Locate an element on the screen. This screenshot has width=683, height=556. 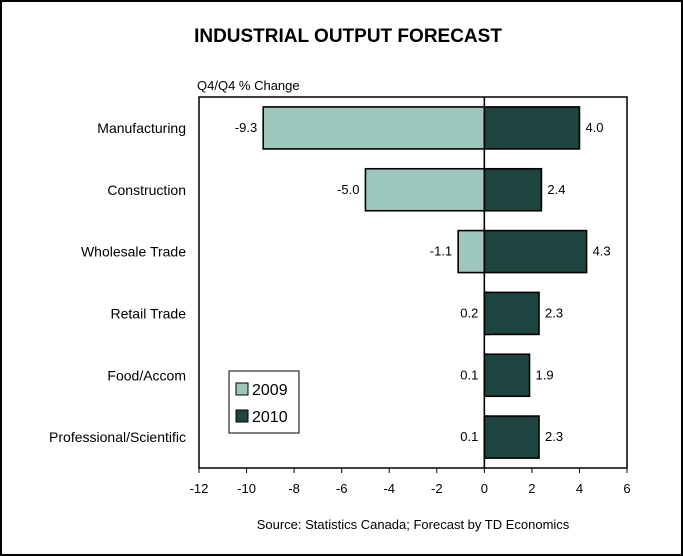
data-label-2009: -1.1 is located at coordinates (441, 251).